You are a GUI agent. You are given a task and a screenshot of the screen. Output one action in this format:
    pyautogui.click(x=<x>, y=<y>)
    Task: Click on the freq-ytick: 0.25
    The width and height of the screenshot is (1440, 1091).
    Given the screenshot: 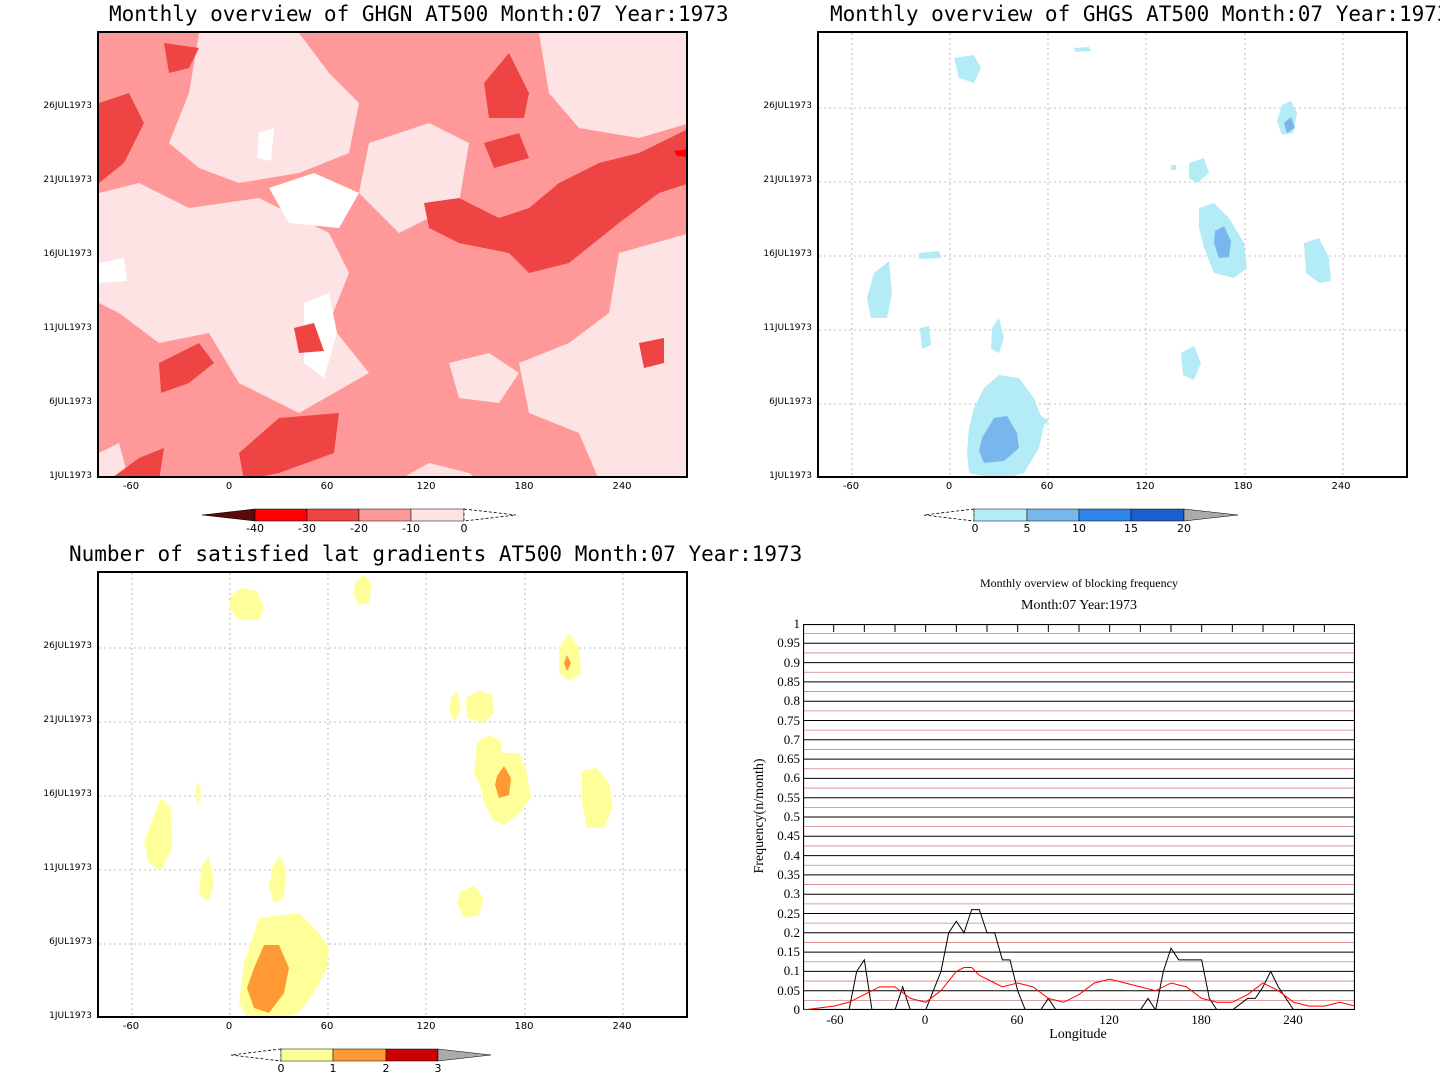 What is the action you would take?
    pyautogui.click(x=788, y=913)
    